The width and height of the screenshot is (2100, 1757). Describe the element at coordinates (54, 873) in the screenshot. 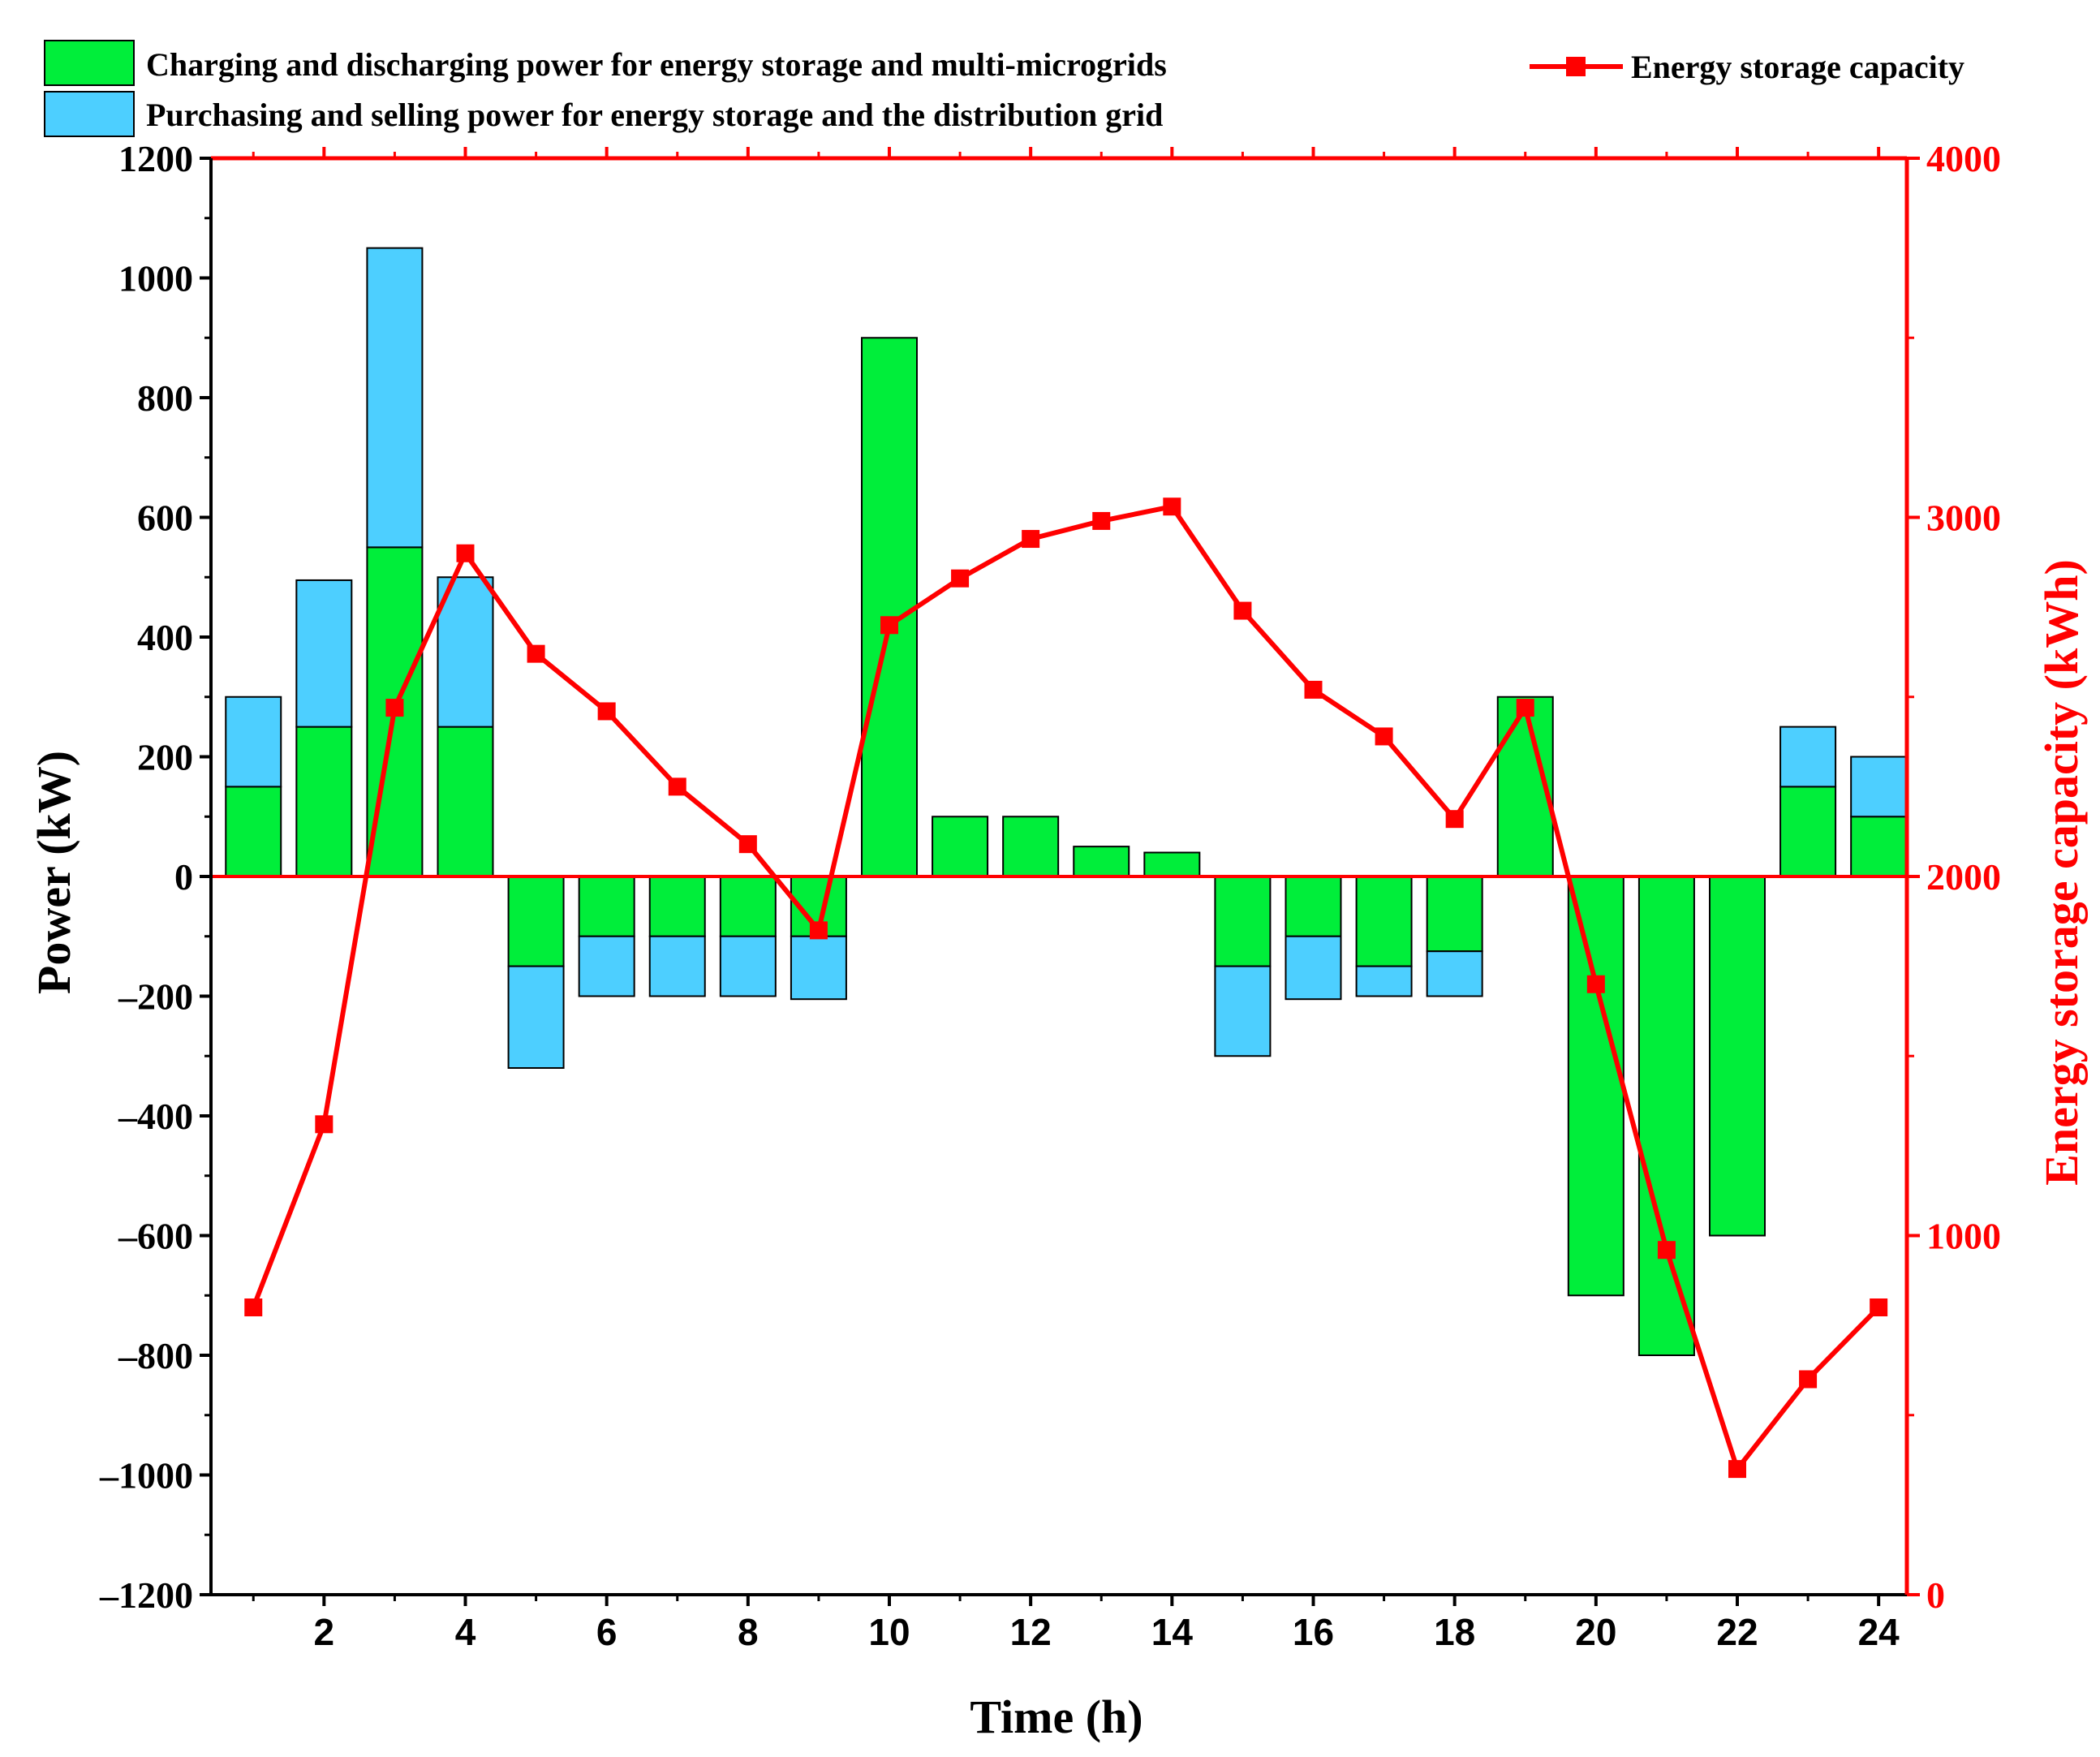

I see `y-axis-title: Power (kW)` at that location.